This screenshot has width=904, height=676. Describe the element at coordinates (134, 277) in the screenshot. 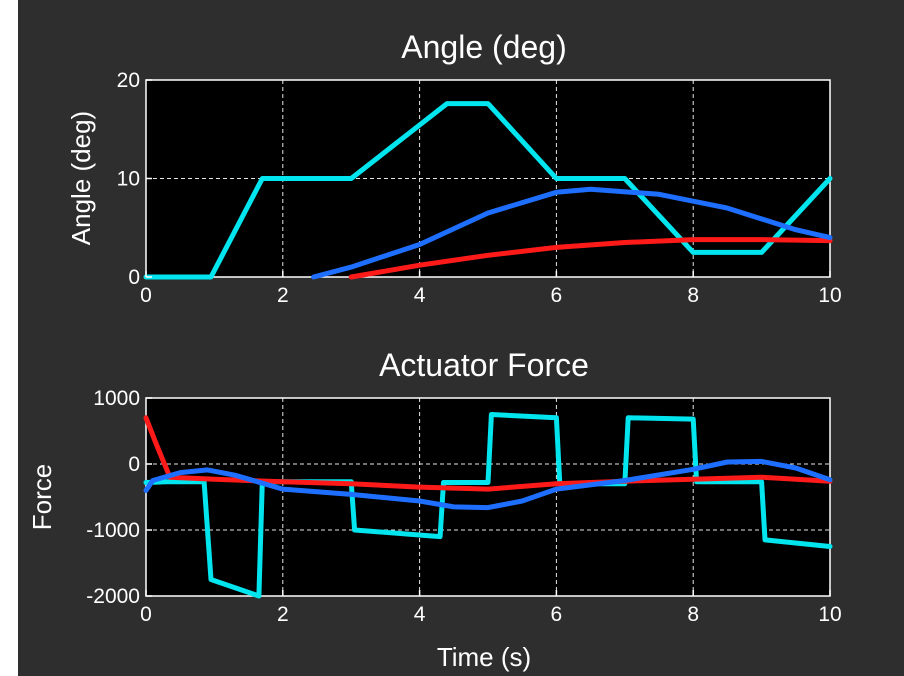

I see `angle-y-tick-label-0: 0` at that location.